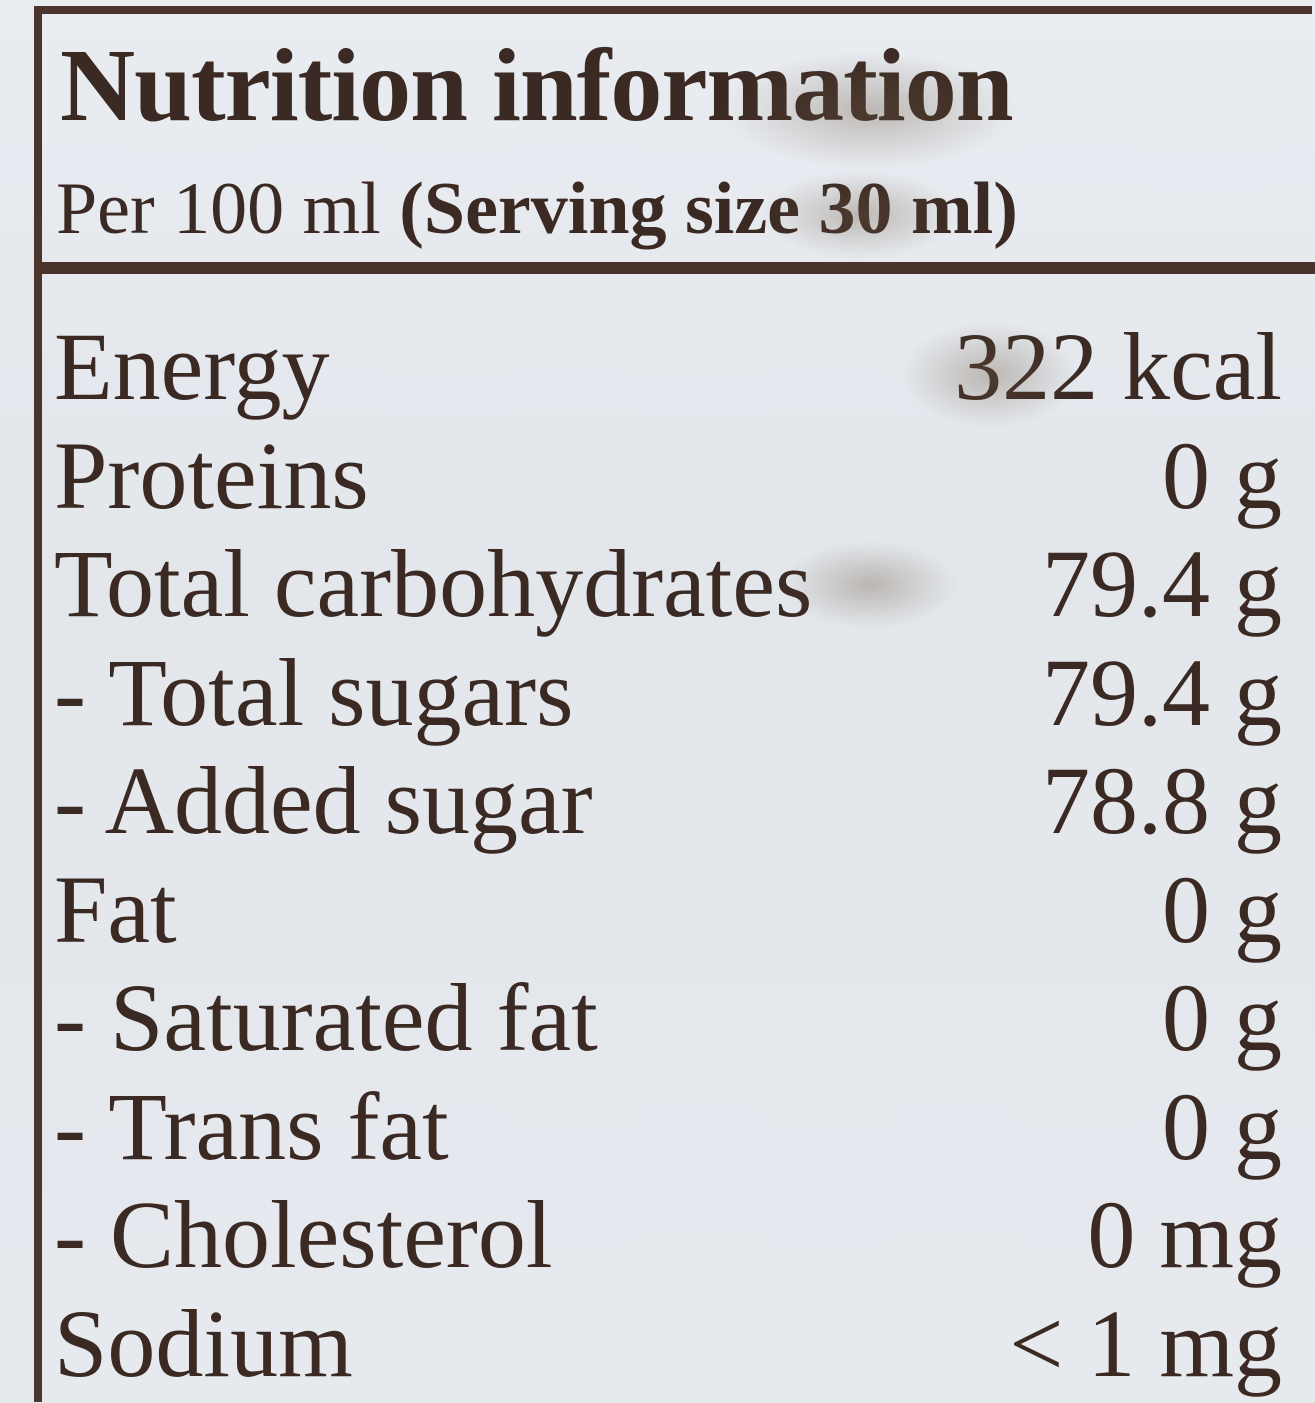  Describe the element at coordinates (251, 1127) in the screenshot. I see `nutrient-name: - Trans fat` at that location.